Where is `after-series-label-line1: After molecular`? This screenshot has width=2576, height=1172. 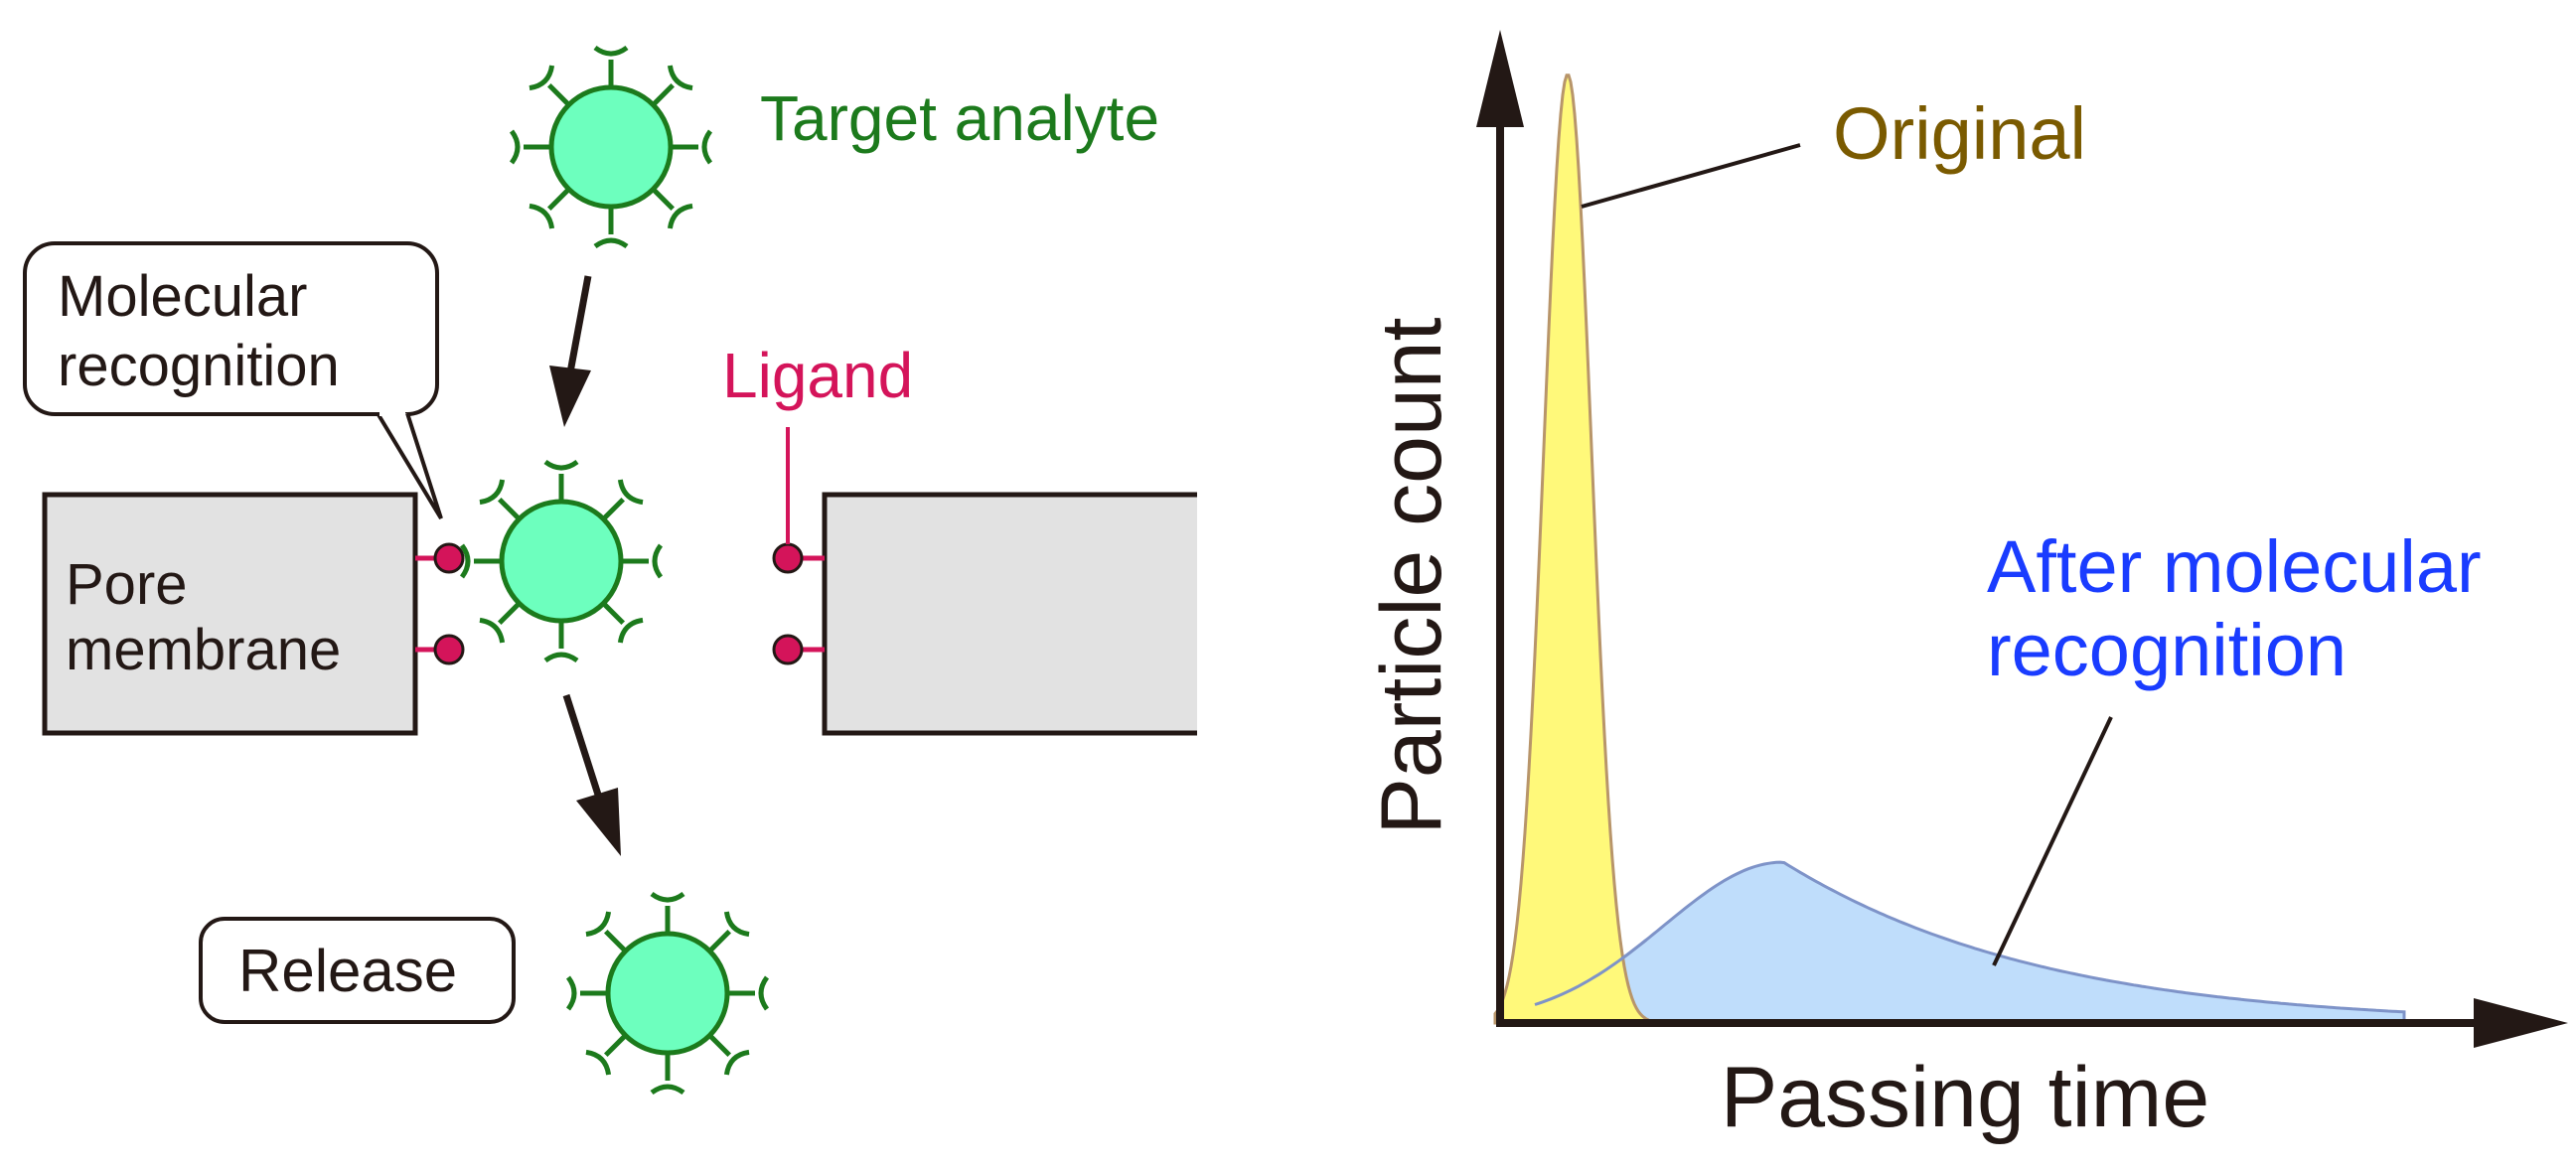 after-series-label-line1: After molecular is located at coordinates (2234, 567).